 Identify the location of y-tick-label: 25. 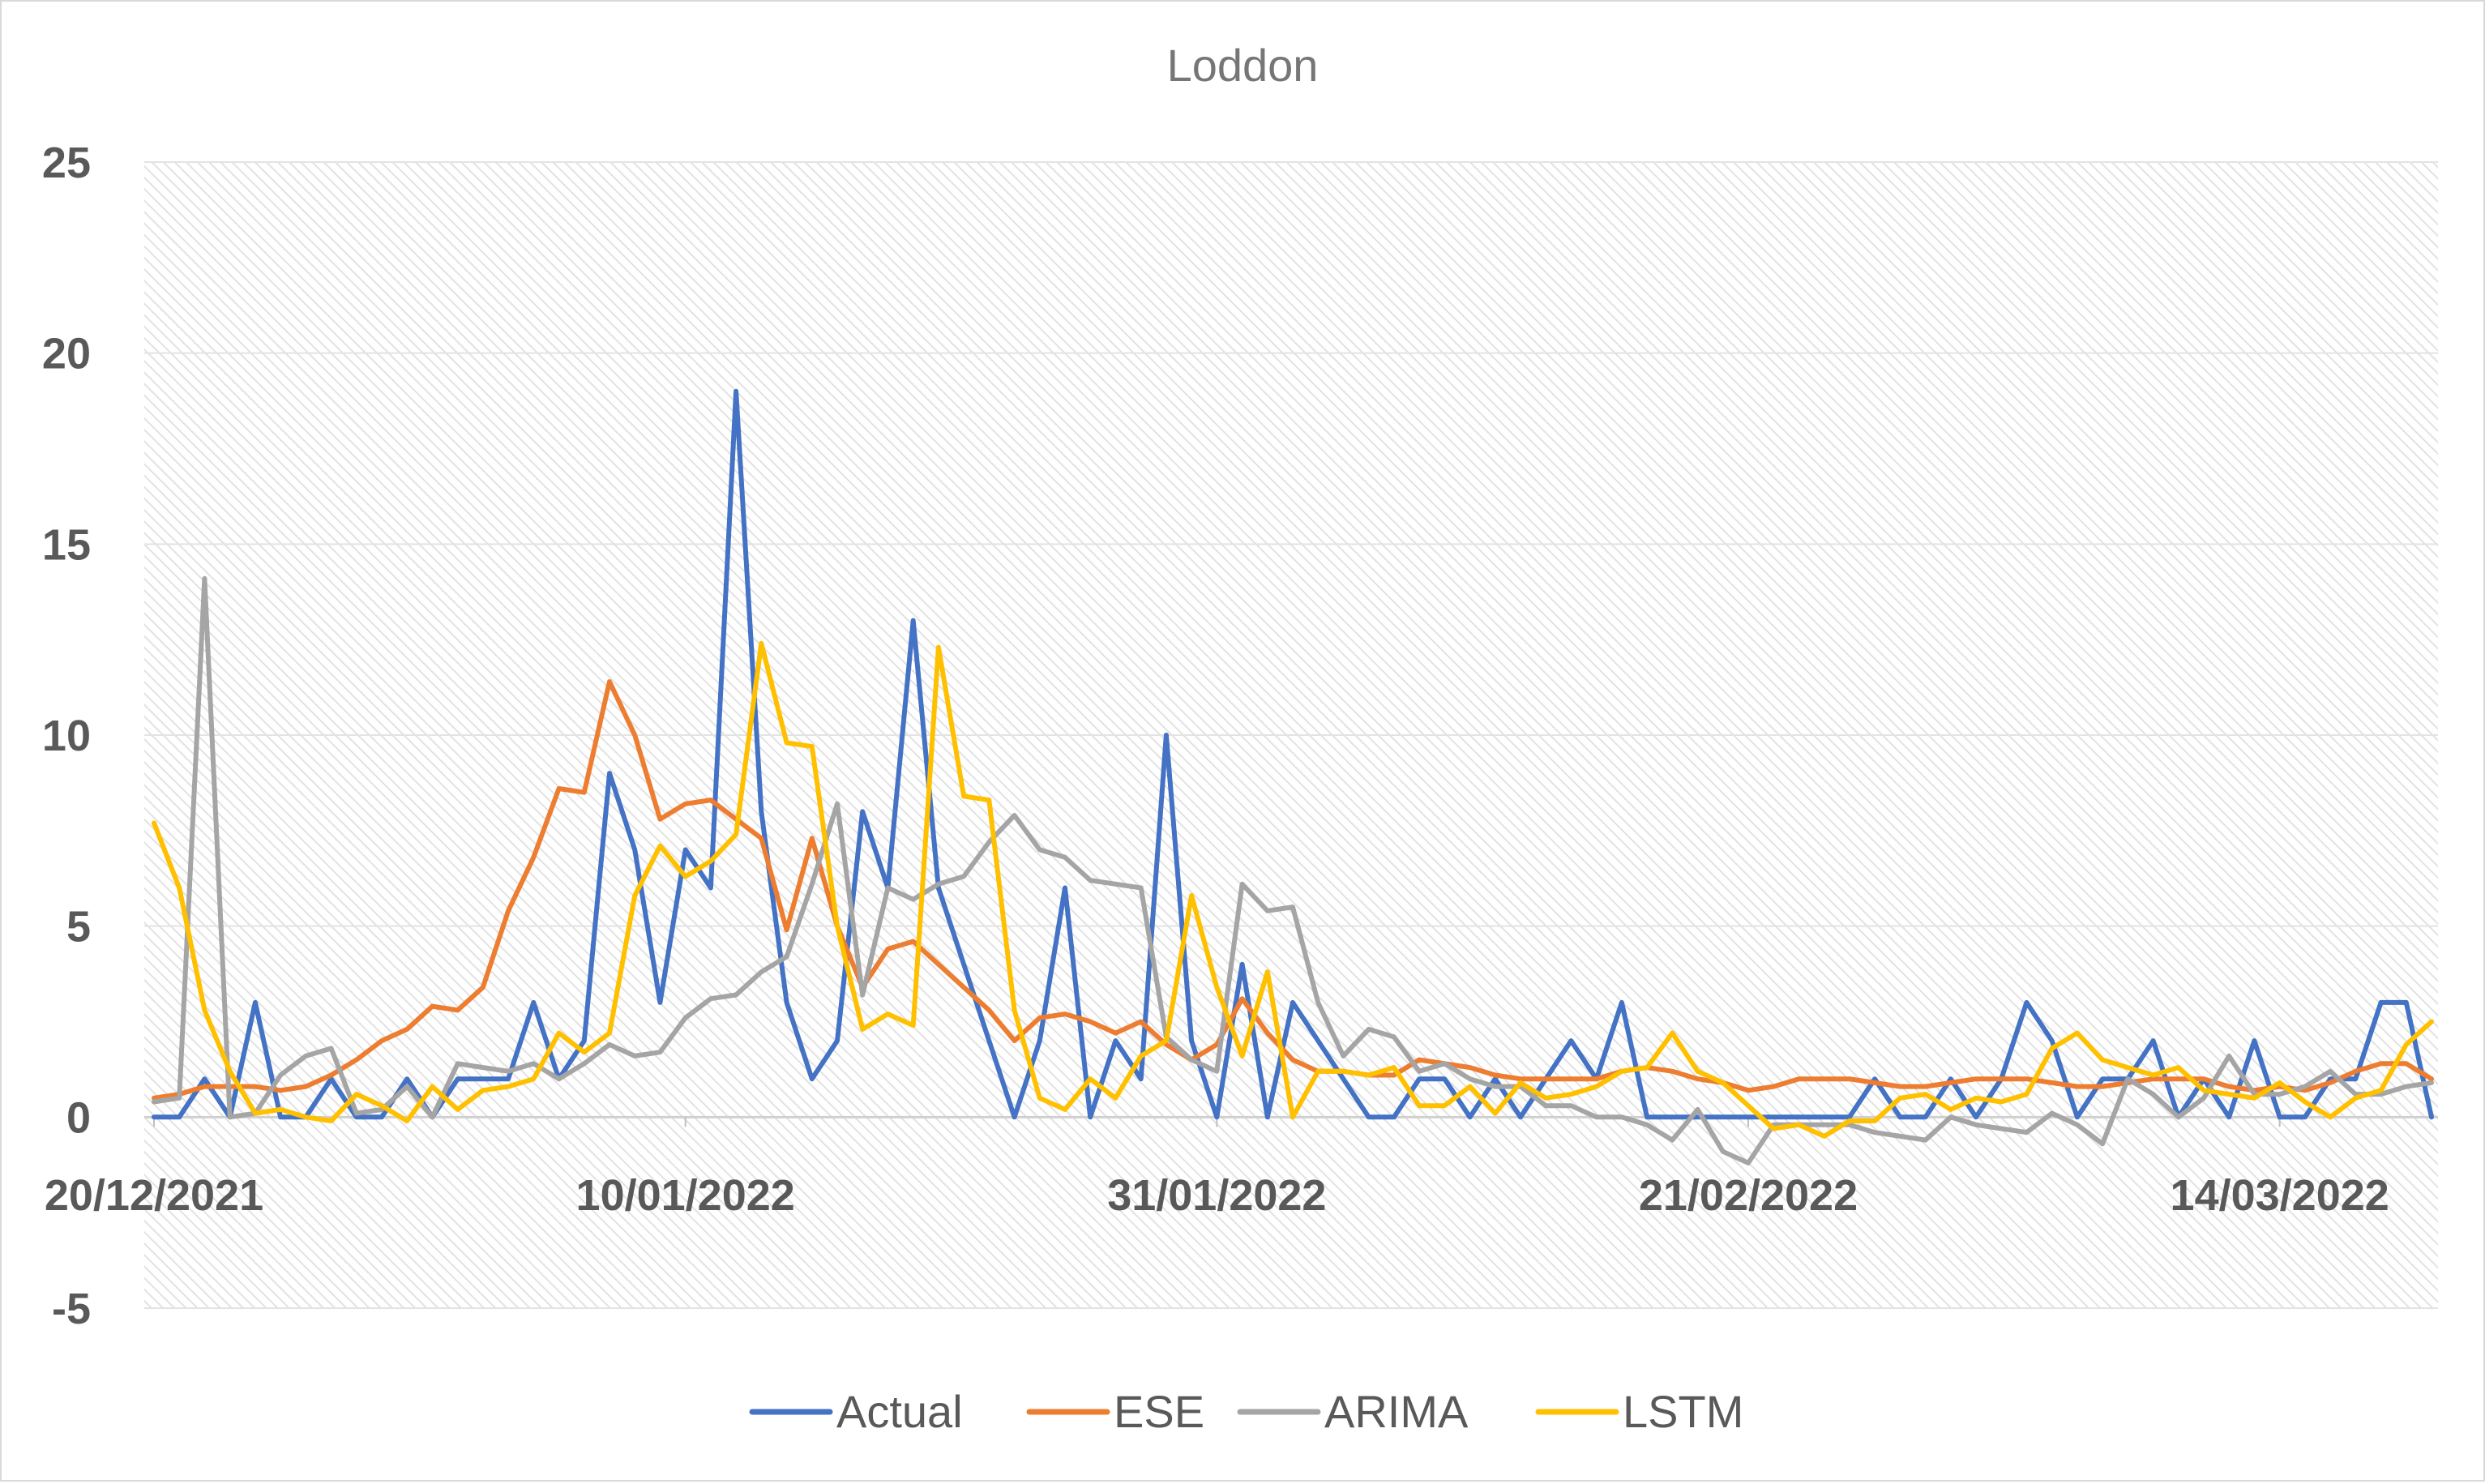
(66, 163).